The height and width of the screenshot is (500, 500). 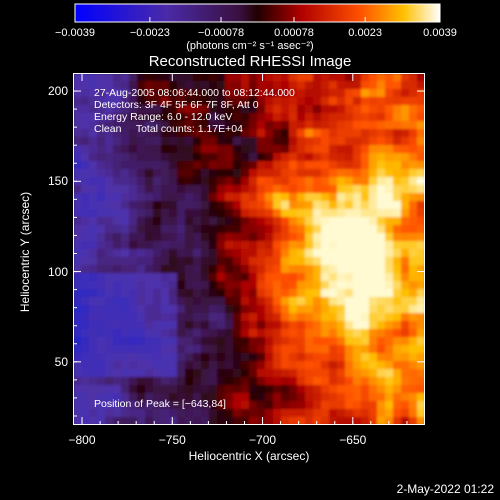 What do you see at coordinates (221, 33) in the screenshot?
I see `colorbar-tick-label: −0.00078` at bounding box center [221, 33].